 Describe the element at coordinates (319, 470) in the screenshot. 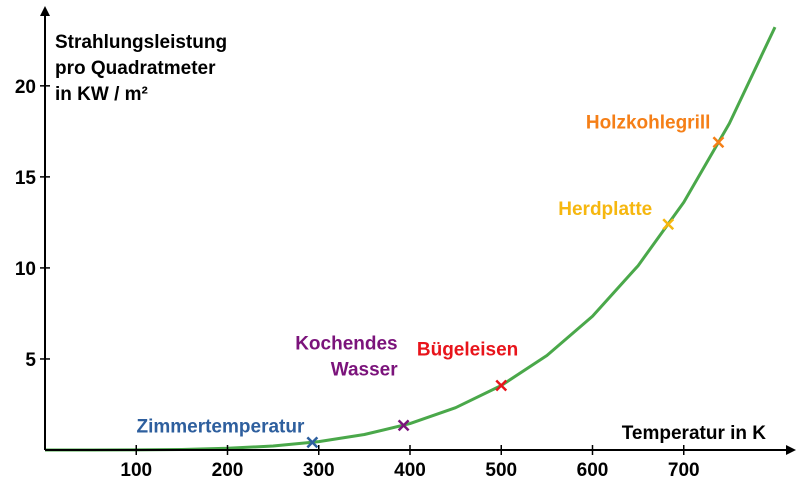

I see `x-tick-label: 300` at that location.